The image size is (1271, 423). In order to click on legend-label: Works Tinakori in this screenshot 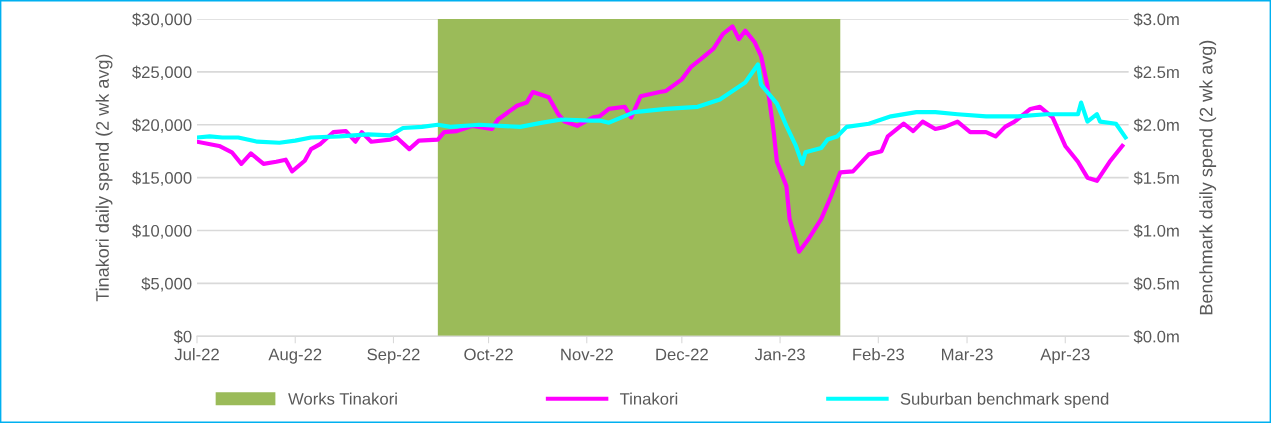, I will do `click(342, 398)`.